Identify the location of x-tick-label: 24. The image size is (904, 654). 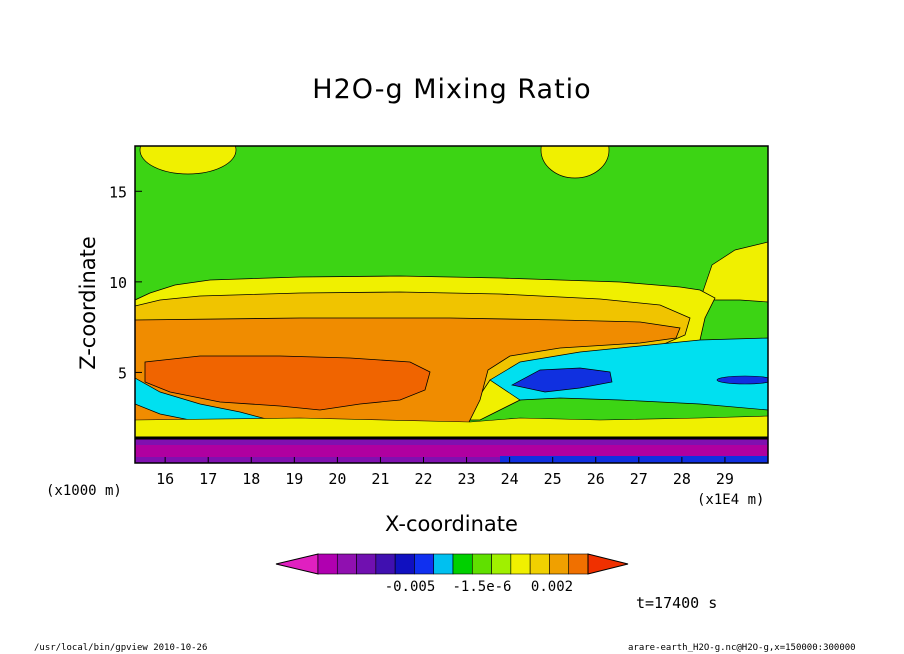
(510, 479).